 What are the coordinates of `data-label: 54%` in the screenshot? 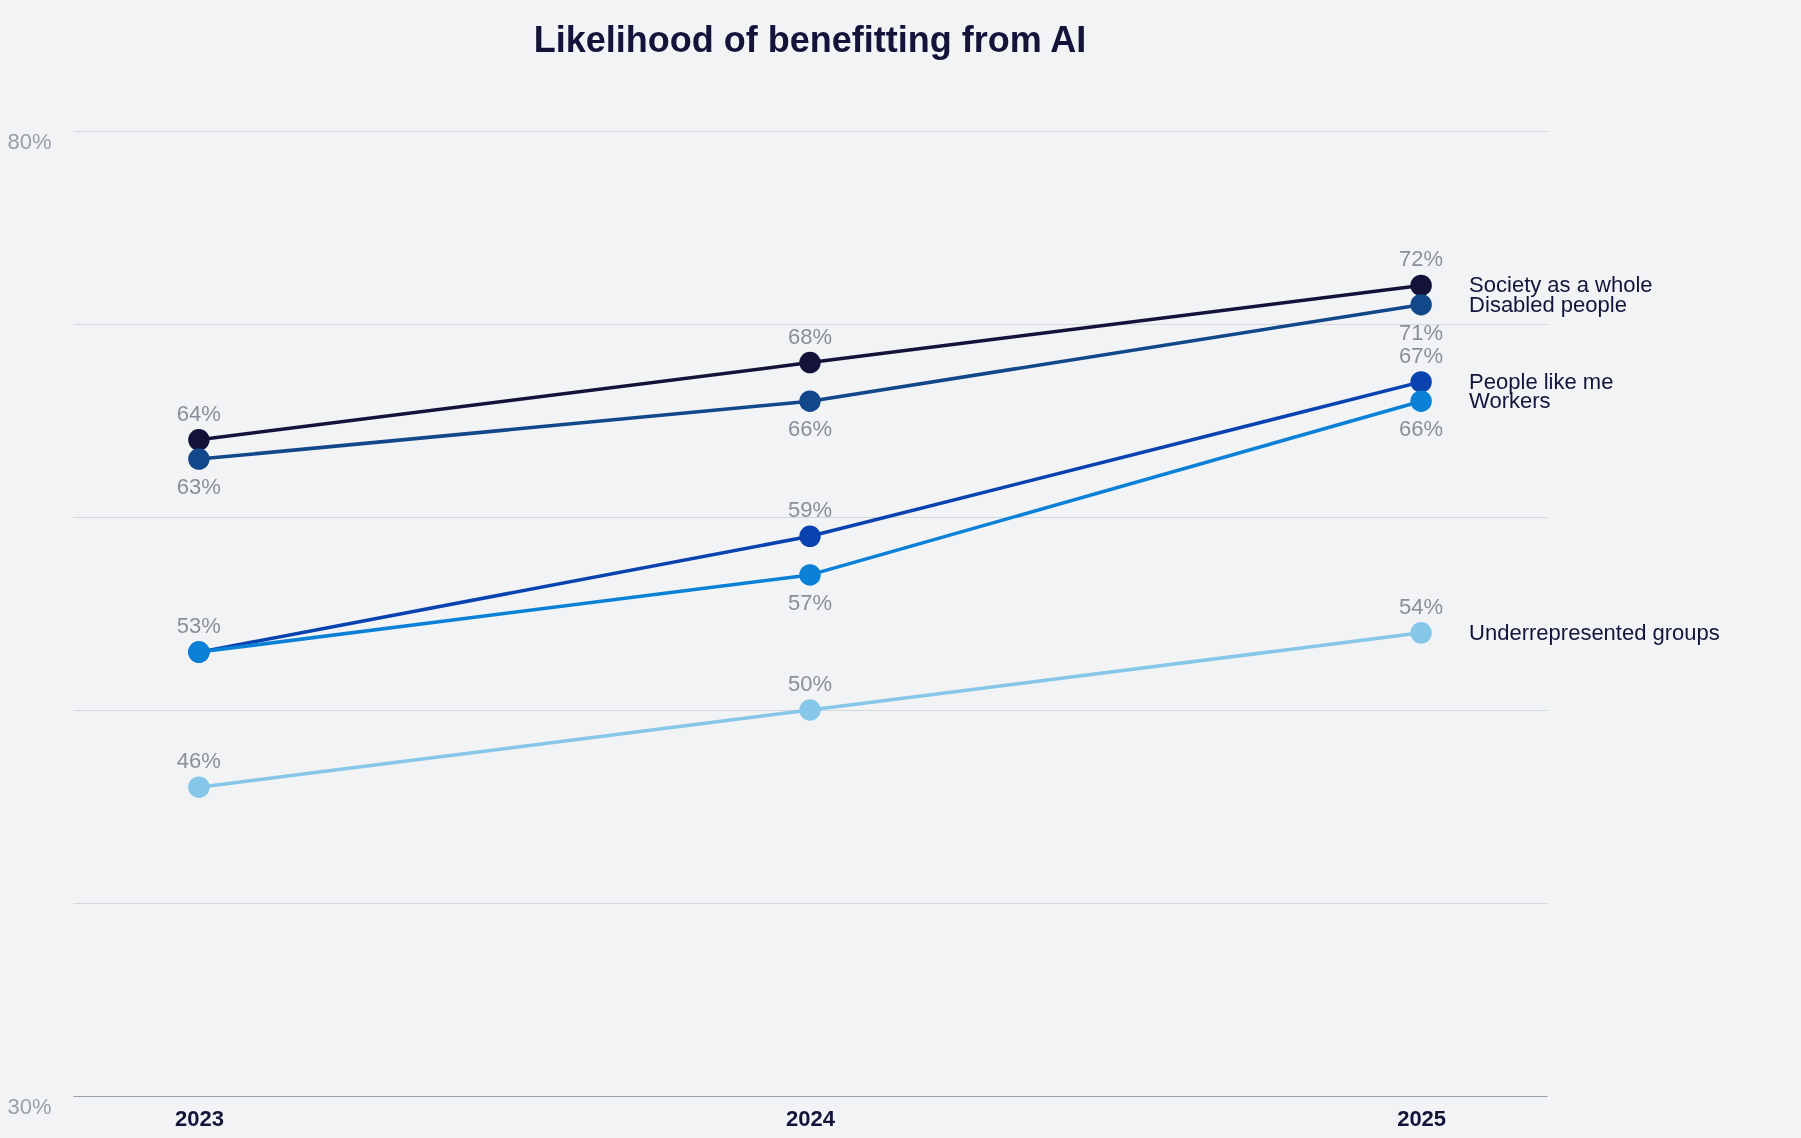 It's located at (1421, 606).